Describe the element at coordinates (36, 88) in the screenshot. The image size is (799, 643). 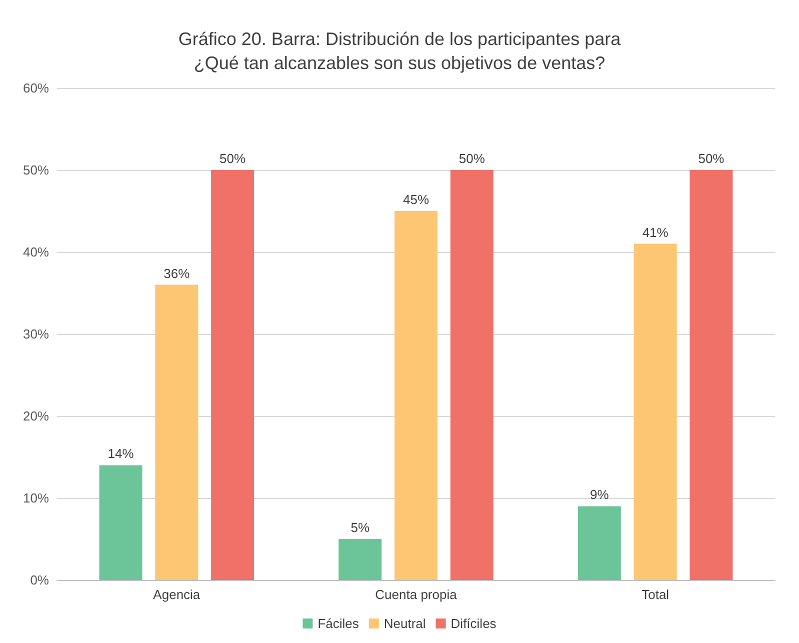
I see `y-tick-label: 60%` at that location.